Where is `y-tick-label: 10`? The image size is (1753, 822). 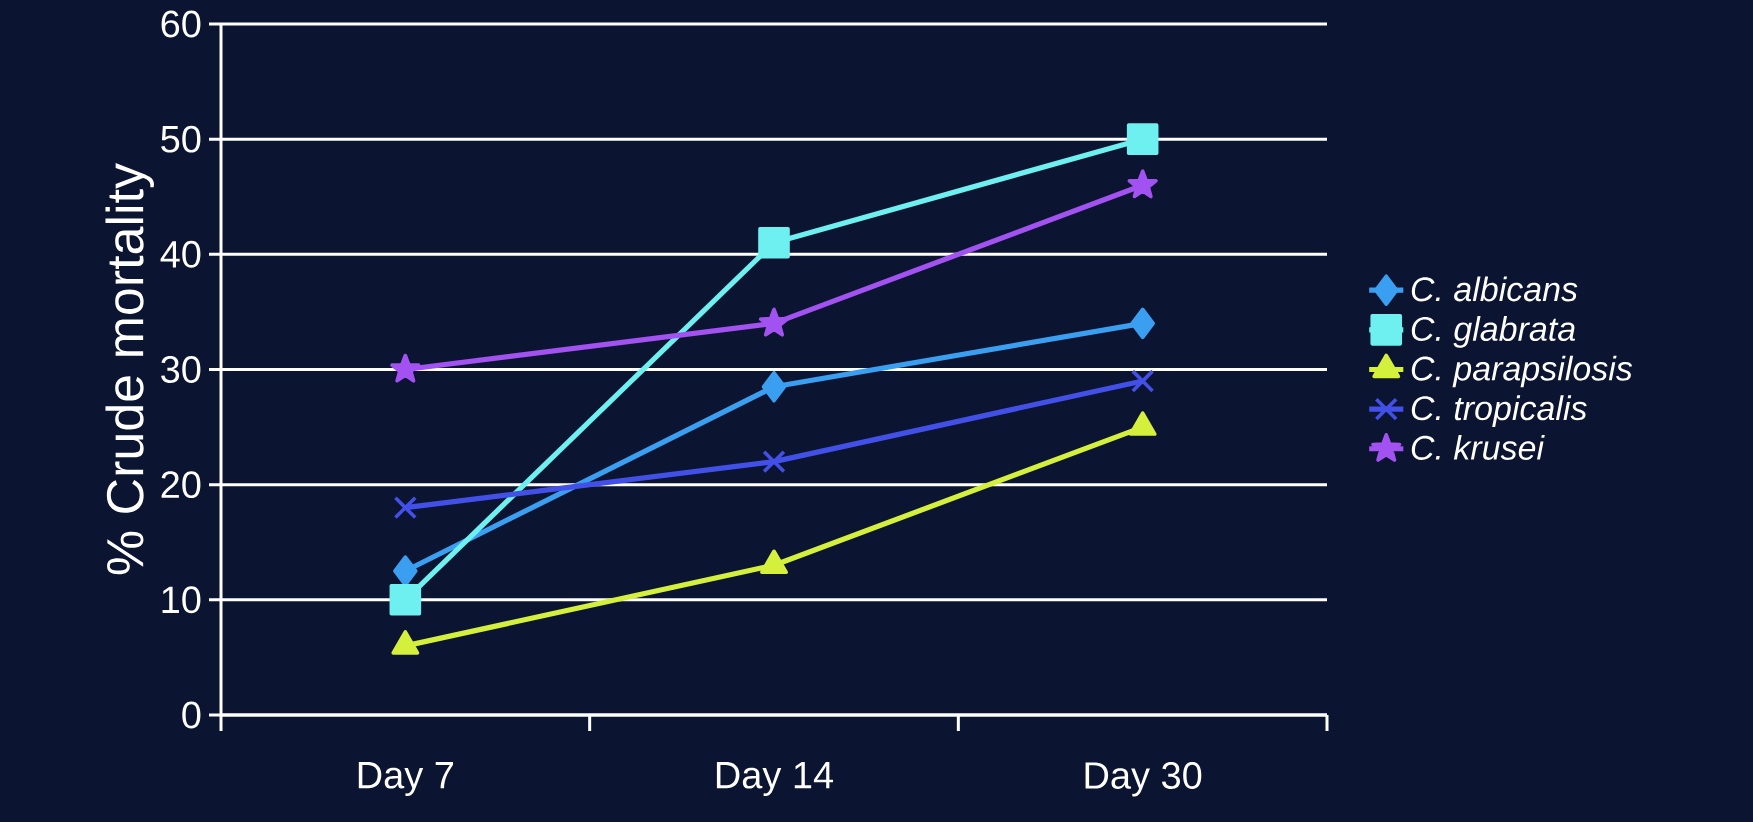
y-tick-label: 10 is located at coordinates (181, 600).